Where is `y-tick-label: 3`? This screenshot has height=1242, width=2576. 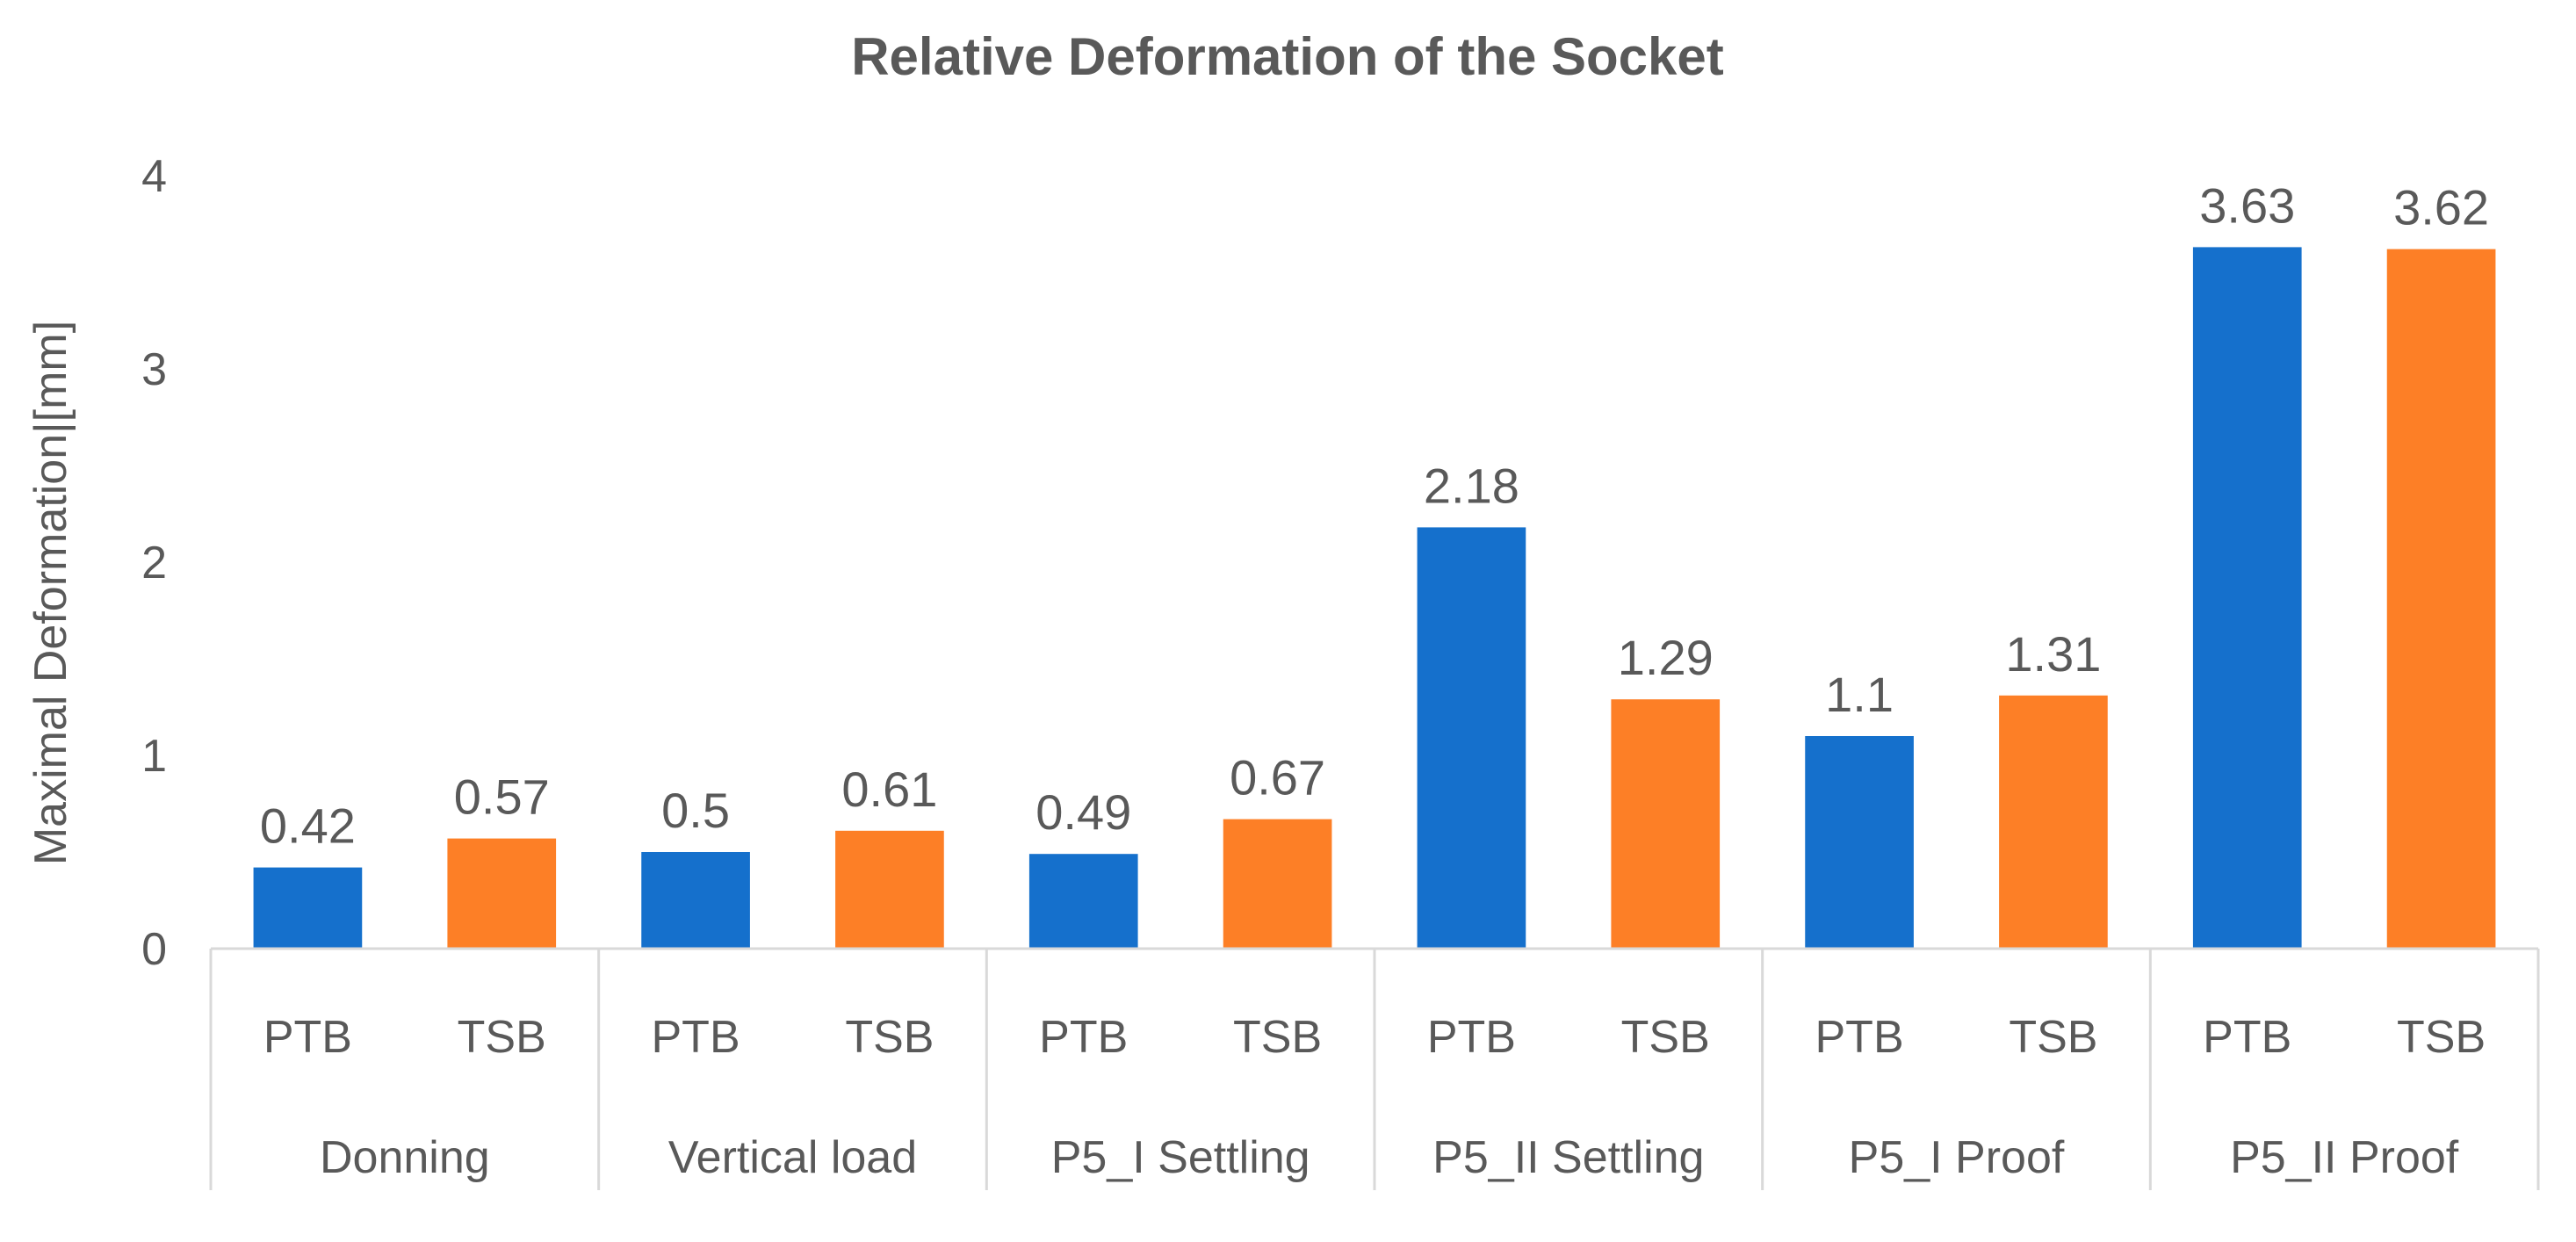 y-tick-label: 3 is located at coordinates (154, 369).